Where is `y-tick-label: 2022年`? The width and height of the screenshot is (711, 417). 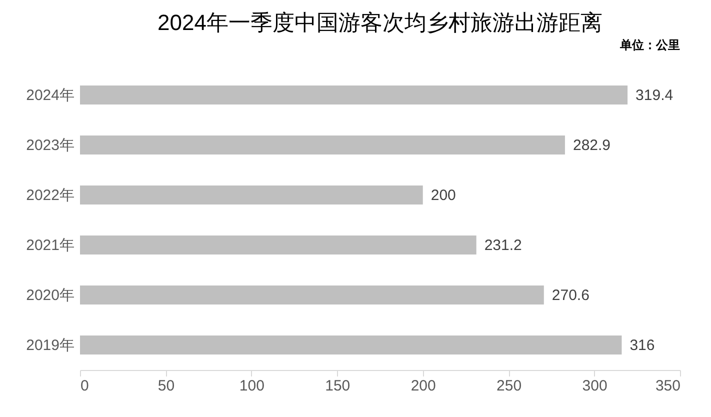 y-tick-label: 2022年 is located at coordinates (50, 195).